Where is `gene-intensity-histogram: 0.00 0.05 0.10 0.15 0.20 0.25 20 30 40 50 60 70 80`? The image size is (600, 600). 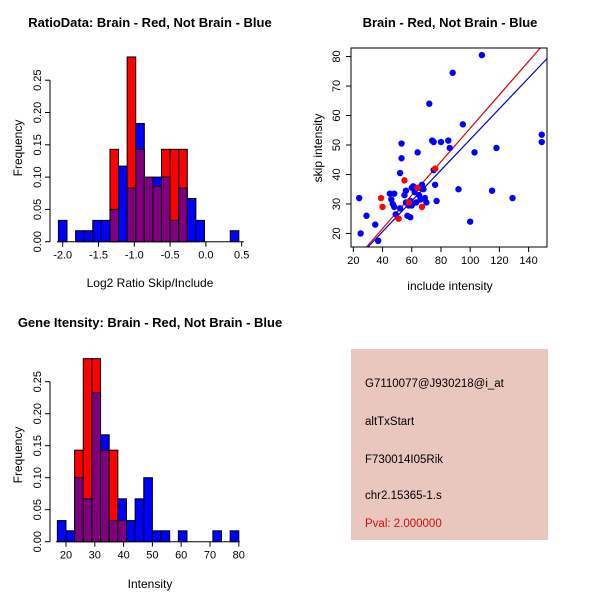
gene-intensity-histogram: 0.00 0.05 0.10 0.15 0.20 0.25 20 30 40 50 60 70 80 is located at coordinates (138, 460).